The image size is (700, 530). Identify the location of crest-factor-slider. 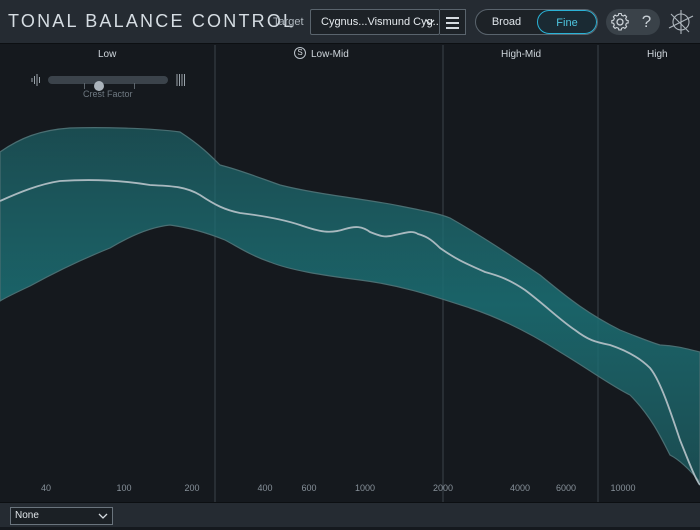
(108, 83).